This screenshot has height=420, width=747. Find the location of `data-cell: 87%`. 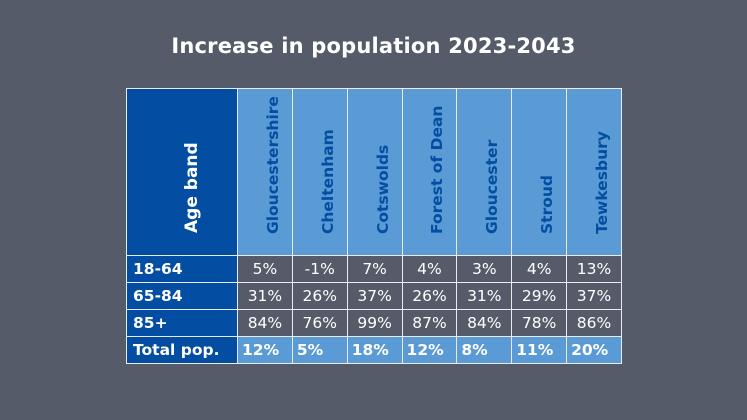

data-cell: 87% is located at coordinates (429, 323).